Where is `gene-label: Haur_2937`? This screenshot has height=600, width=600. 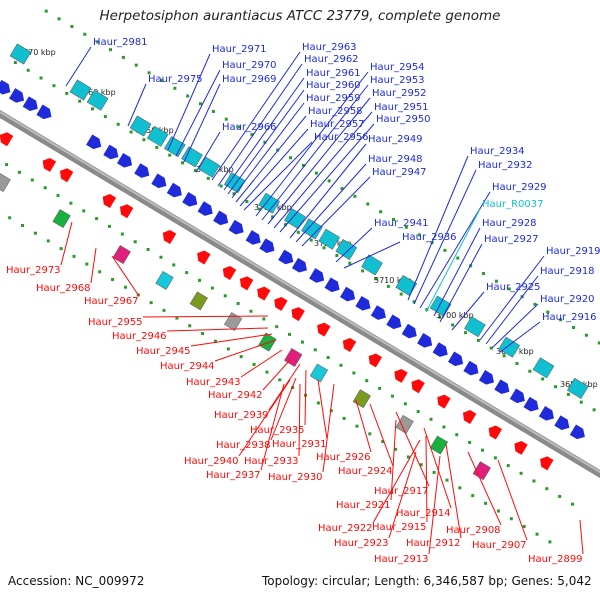 gene-label: Haur_2937 is located at coordinates (233, 475).